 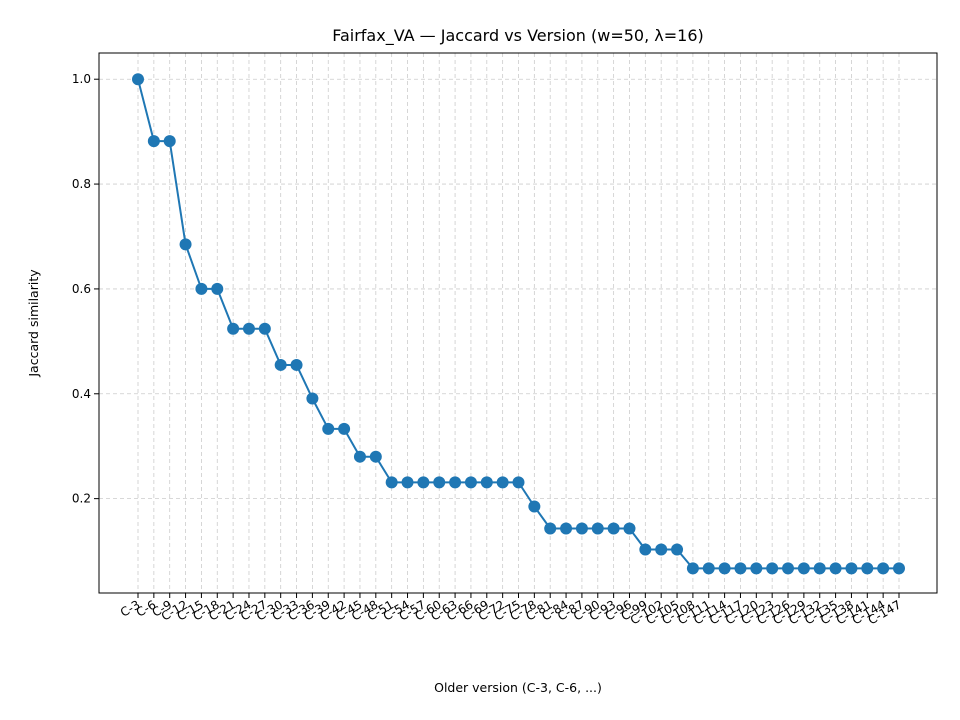 What do you see at coordinates (81, 289) in the screenshot?
I see `y-tick-label: 0.6` at bounding box center [81, 289].